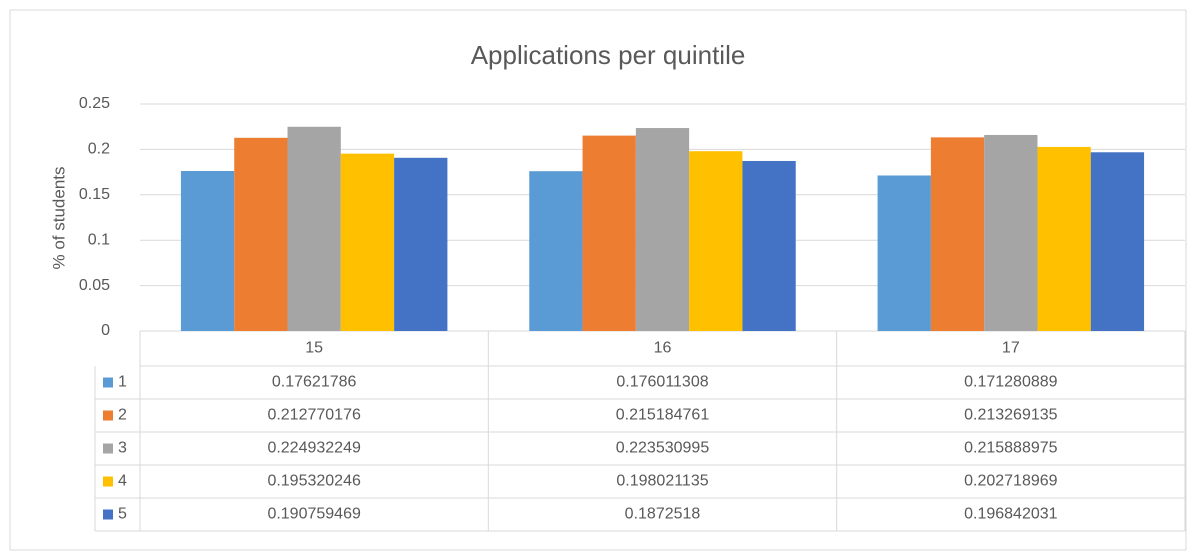  What do you see at coordinates (94, 285) in the screenshot?
I see `y-tick-label: 0.05` at bounding box center [94, 285].